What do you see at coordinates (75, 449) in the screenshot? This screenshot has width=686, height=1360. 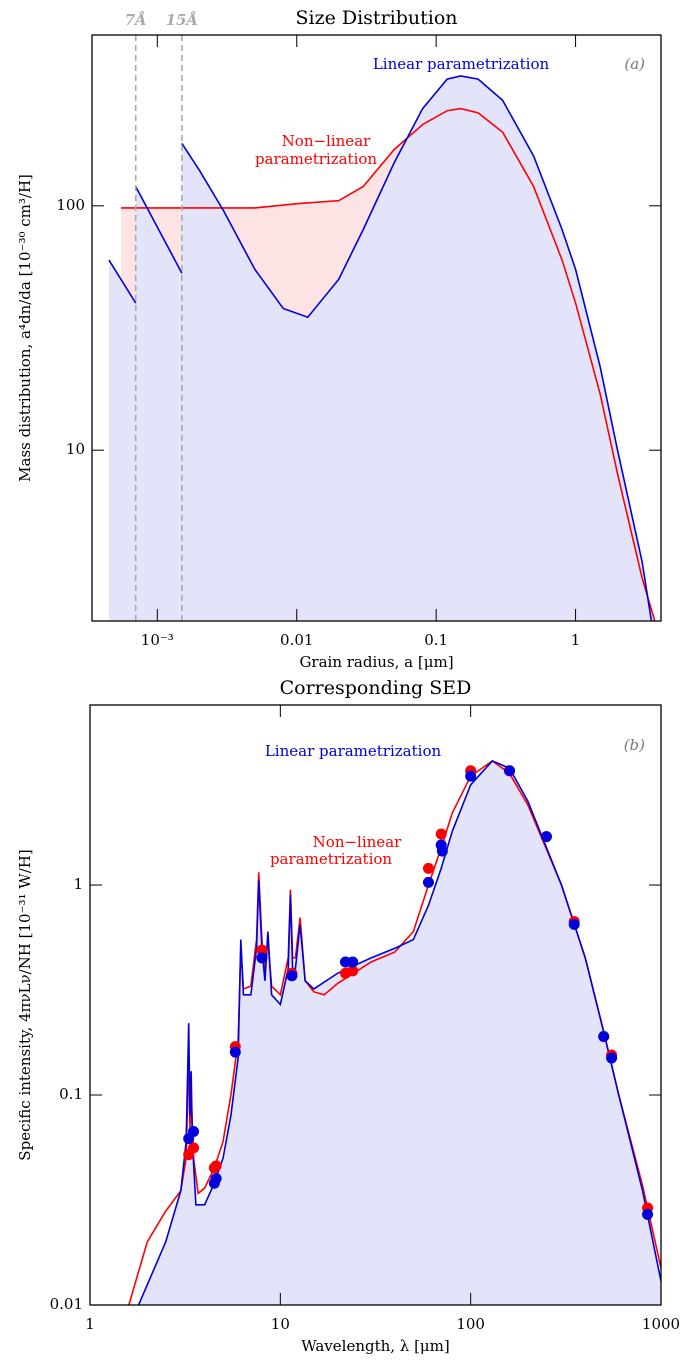 I see `y-tick-label: 10` at bounding box center [75, 449].